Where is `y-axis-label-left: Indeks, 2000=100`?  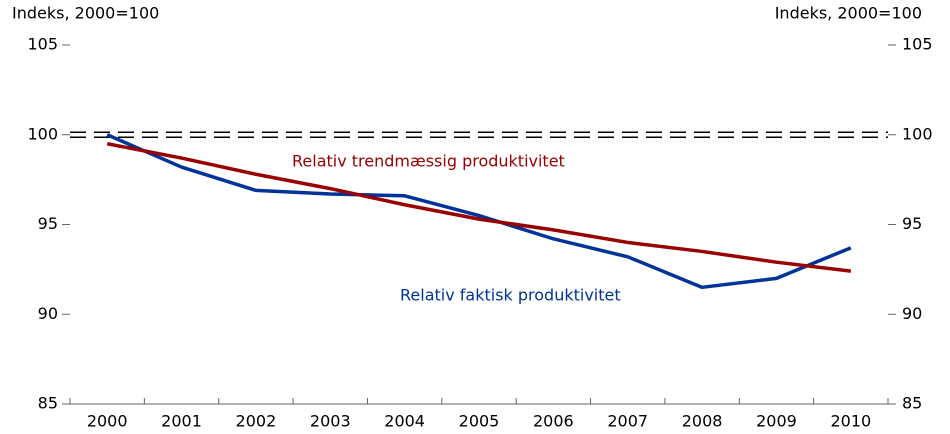 y-axis-label-left: Indeks, 2000=100 is located at coordinates (85, 13).